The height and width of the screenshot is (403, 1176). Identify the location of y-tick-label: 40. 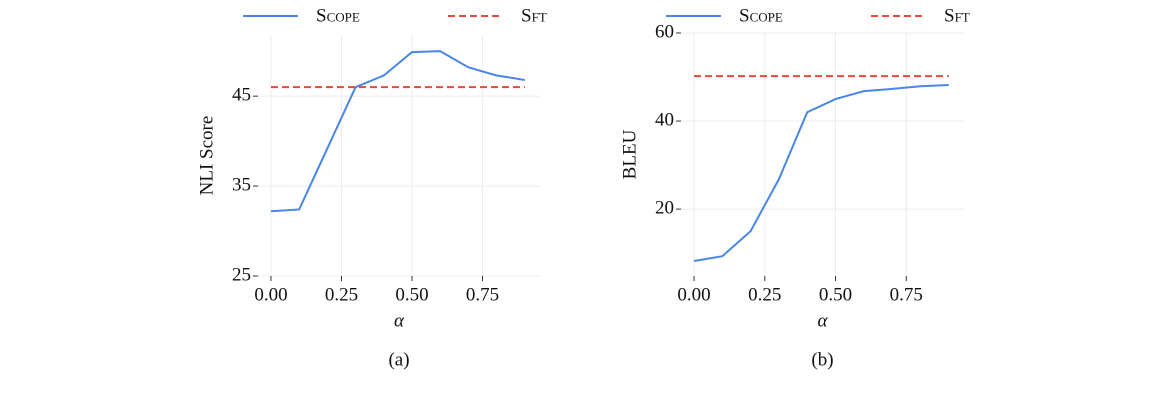
(664, 119).